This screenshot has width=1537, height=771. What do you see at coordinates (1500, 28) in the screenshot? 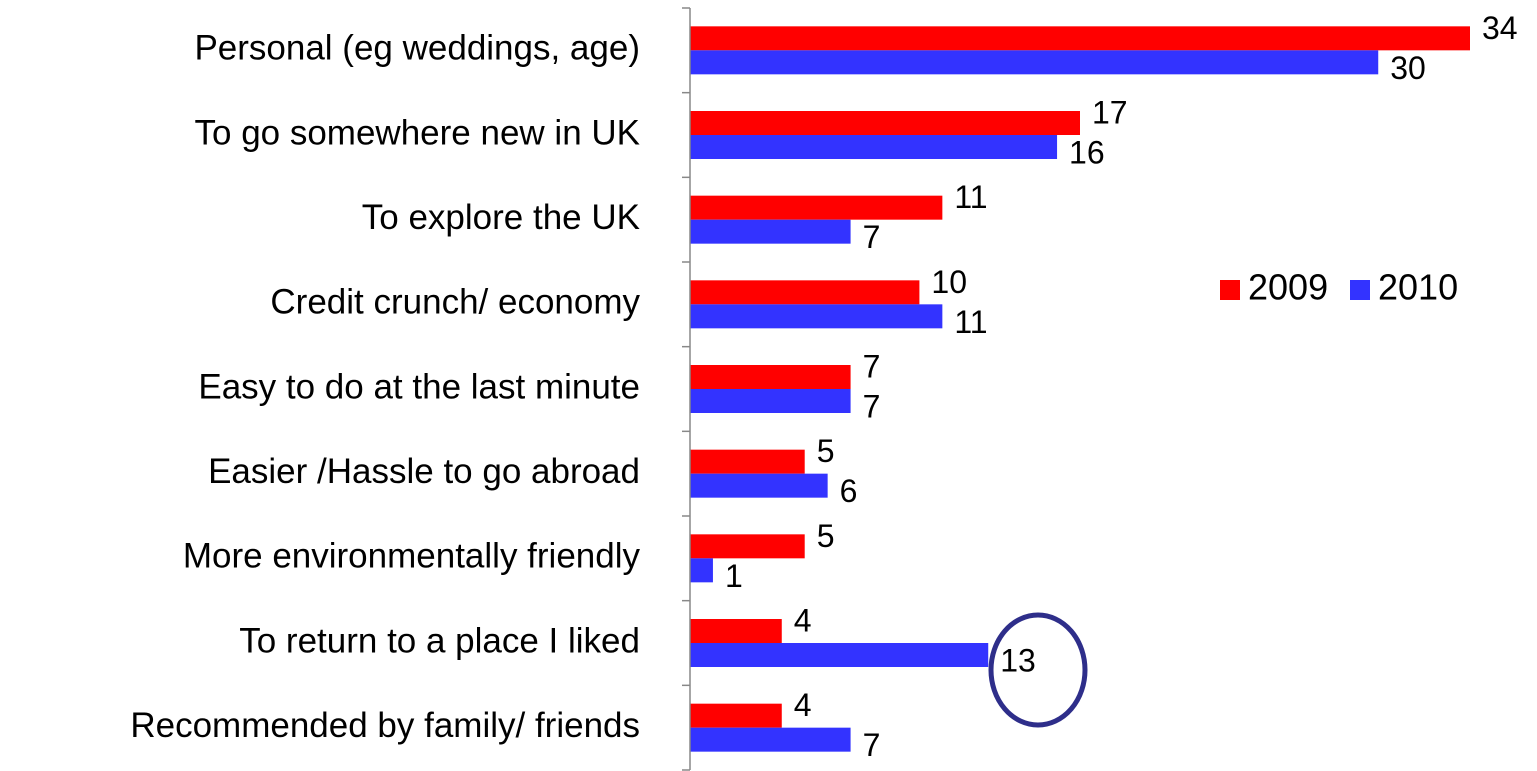
I see `value-label: 34` at bounding box center [1500, 28].